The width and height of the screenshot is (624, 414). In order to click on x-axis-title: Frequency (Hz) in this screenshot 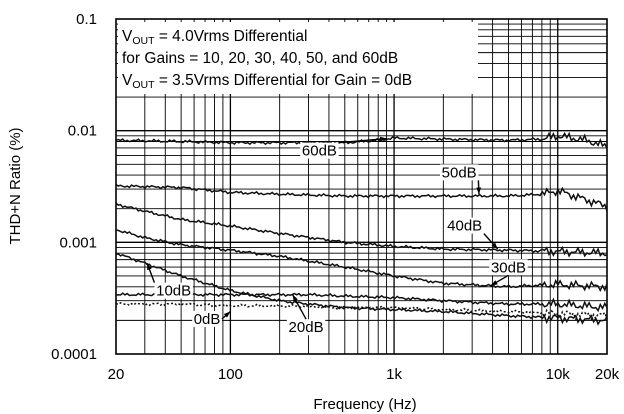, I will do `click(364, 404)`.